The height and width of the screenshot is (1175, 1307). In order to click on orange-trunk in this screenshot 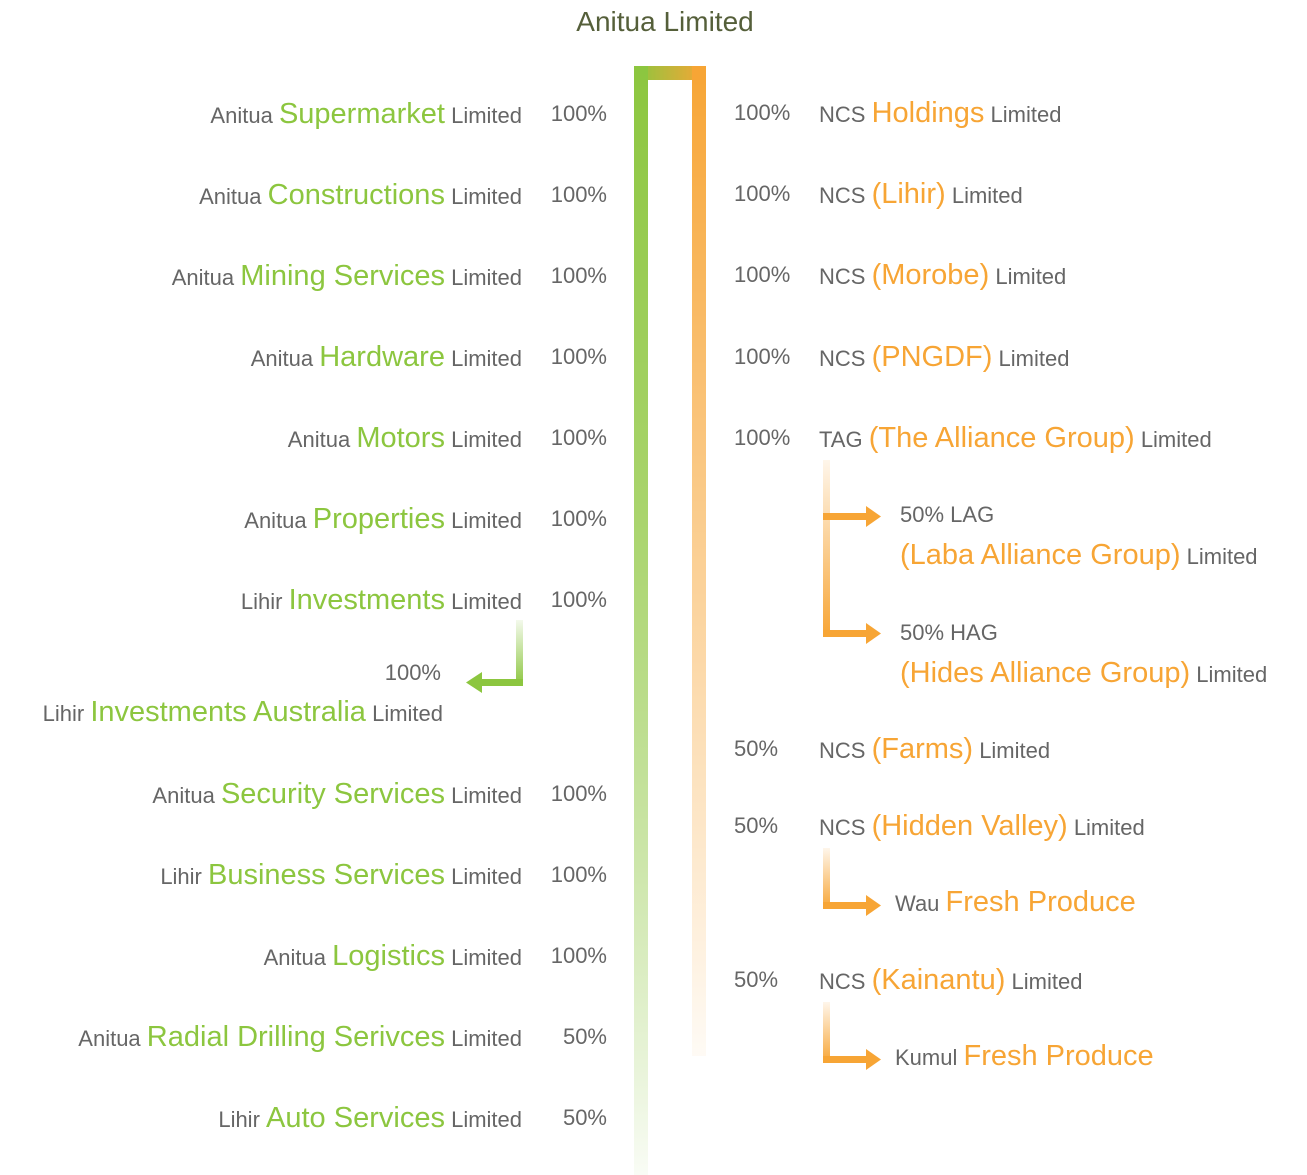, I will do `click(699, 561)`.